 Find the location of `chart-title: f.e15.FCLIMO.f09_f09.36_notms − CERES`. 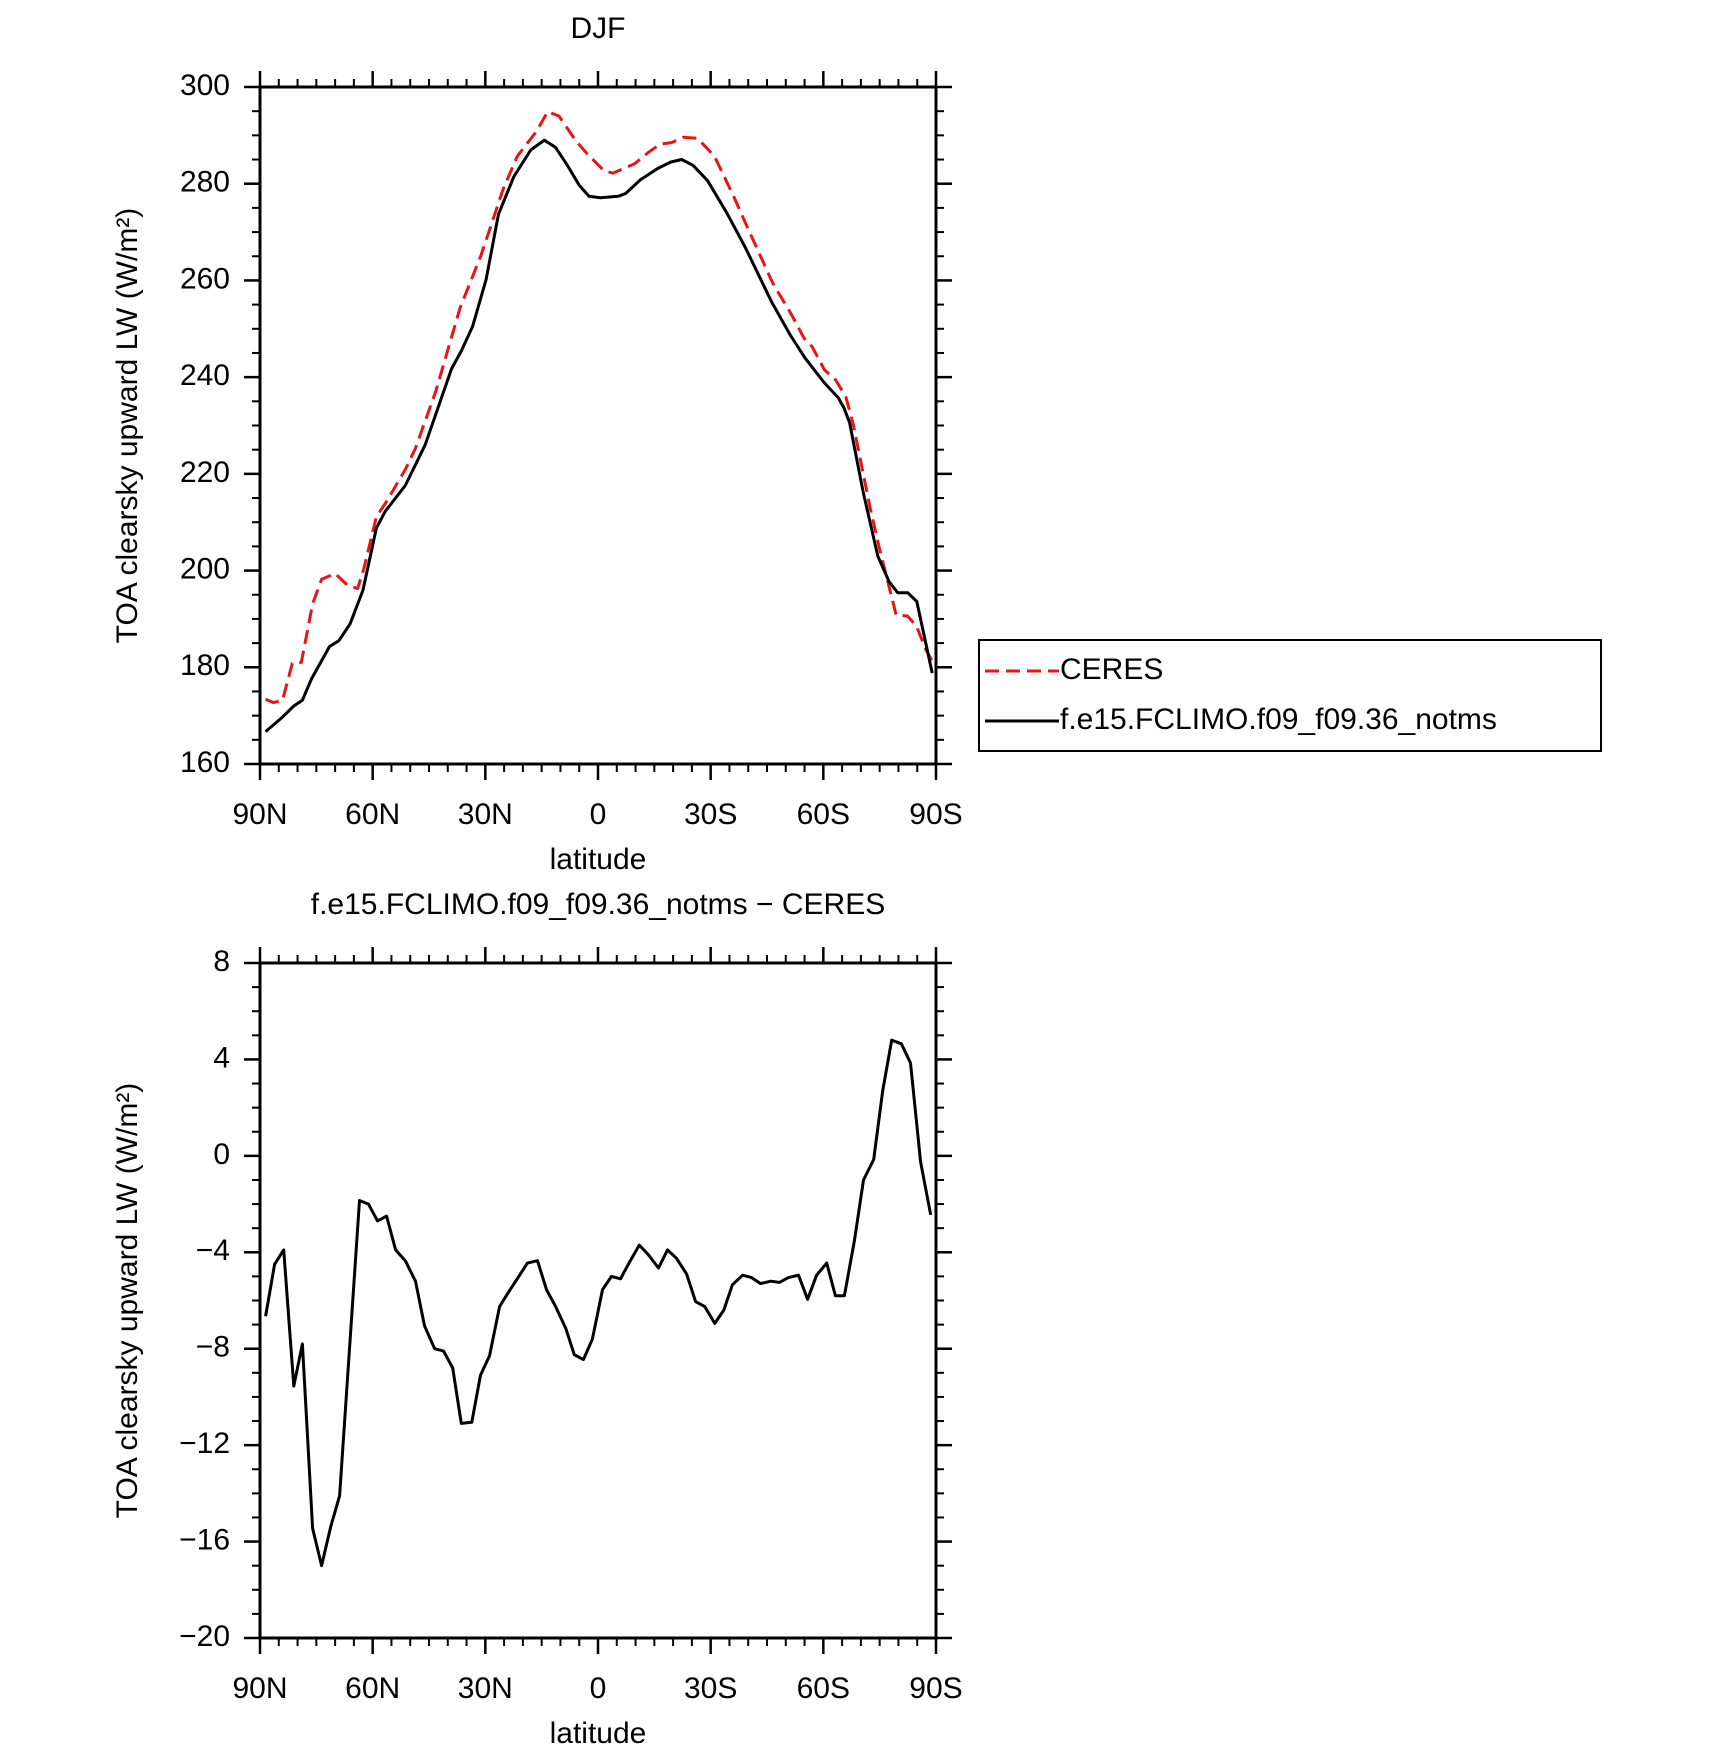

chart-title: f.e15.FCLIMO.f09_f09.36_notms − CERES is located at coordinates (598, 904).